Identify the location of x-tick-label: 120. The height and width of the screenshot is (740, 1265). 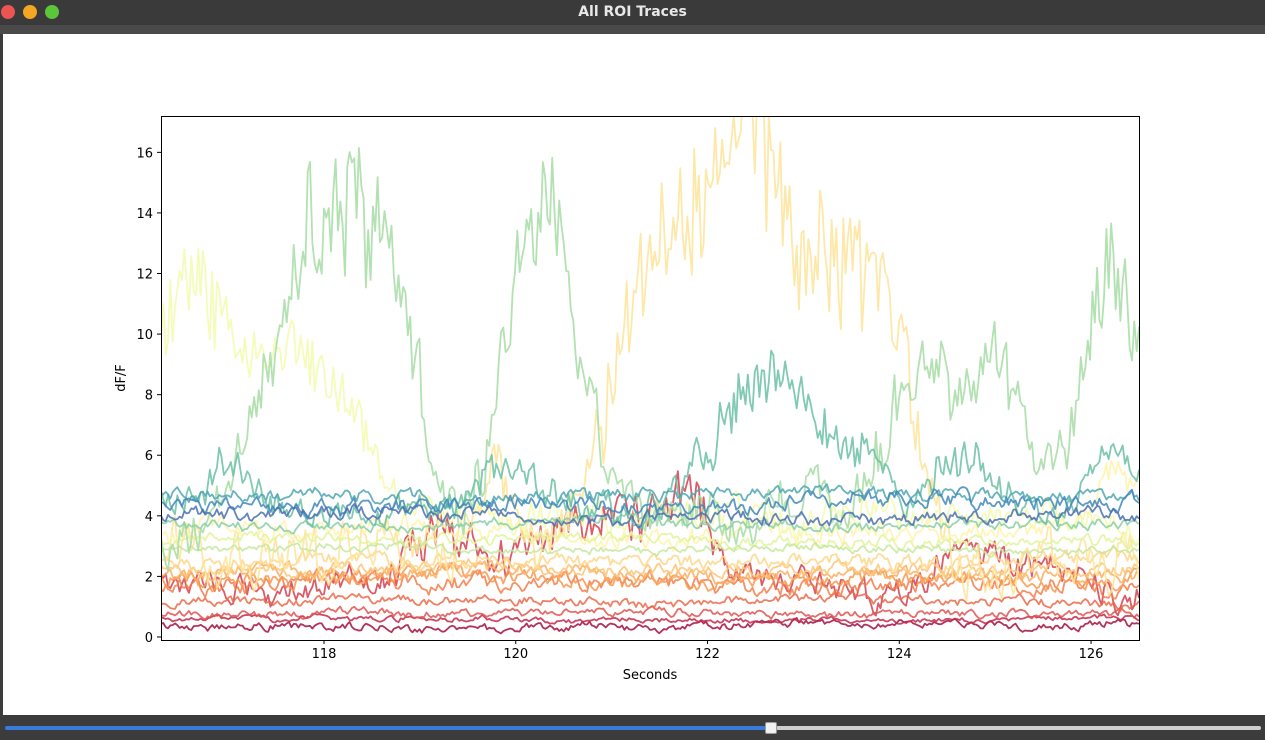
(515, 654).